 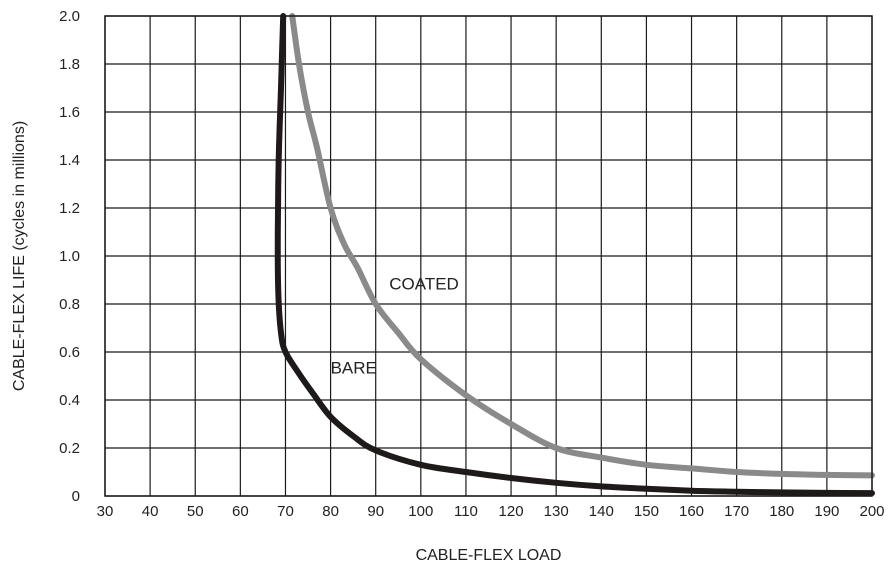 I want to click on x-tick-label: 170, so click(x=736, y=511).